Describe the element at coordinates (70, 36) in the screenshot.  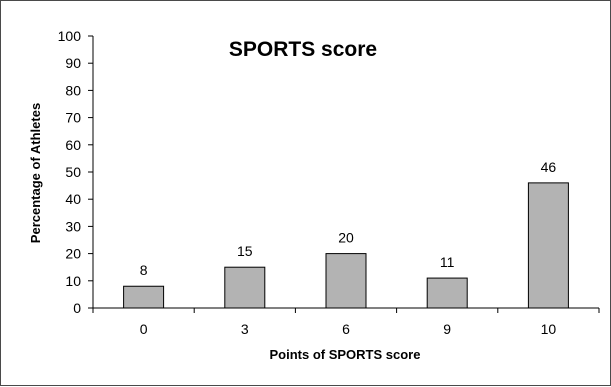
I see `y-tick-label: 100` at that location.